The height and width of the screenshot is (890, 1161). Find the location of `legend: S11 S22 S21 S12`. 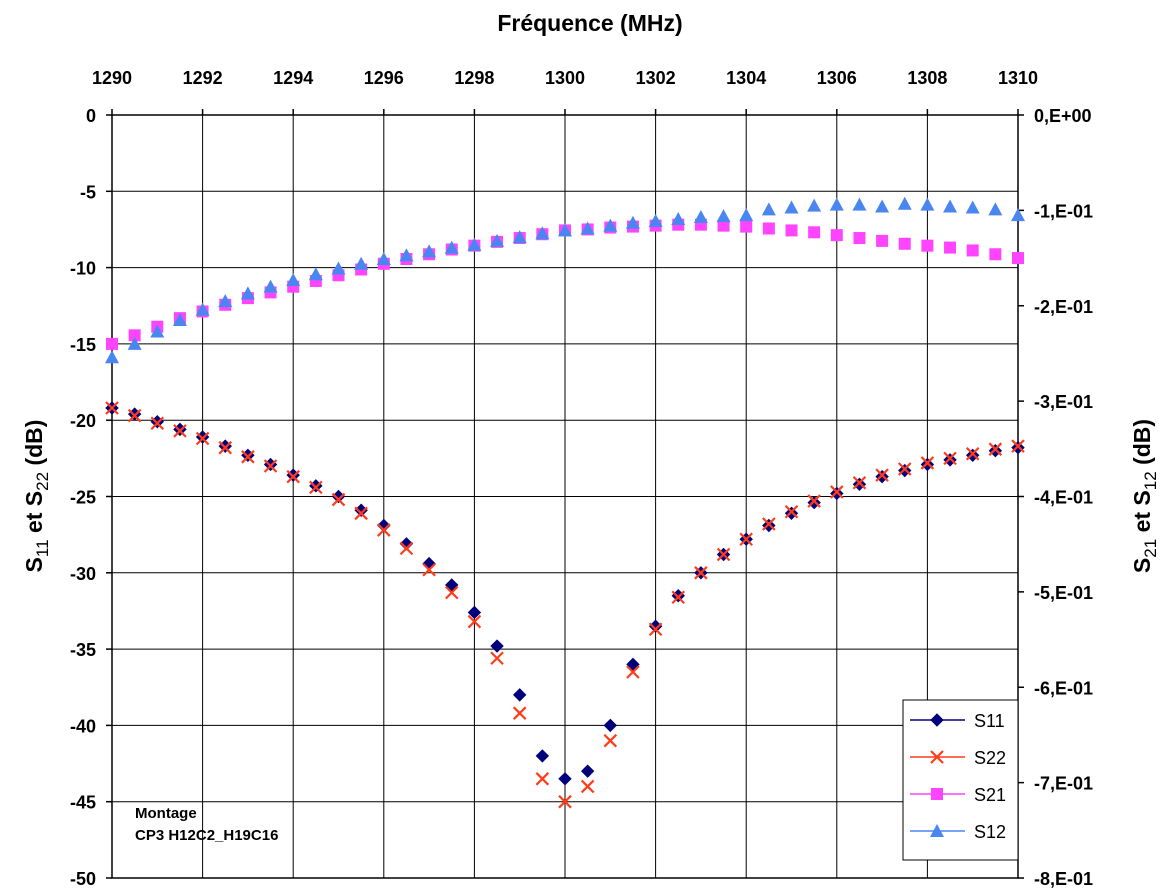

legend: S11 S22 S21 S12 is located at coordinates (960, 780).